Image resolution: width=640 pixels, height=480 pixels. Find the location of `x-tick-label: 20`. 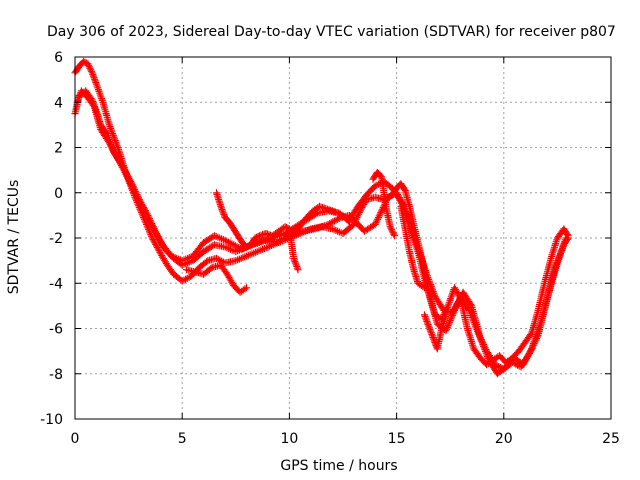

x-tick-label: 20 is located at coordinates (504, 439).